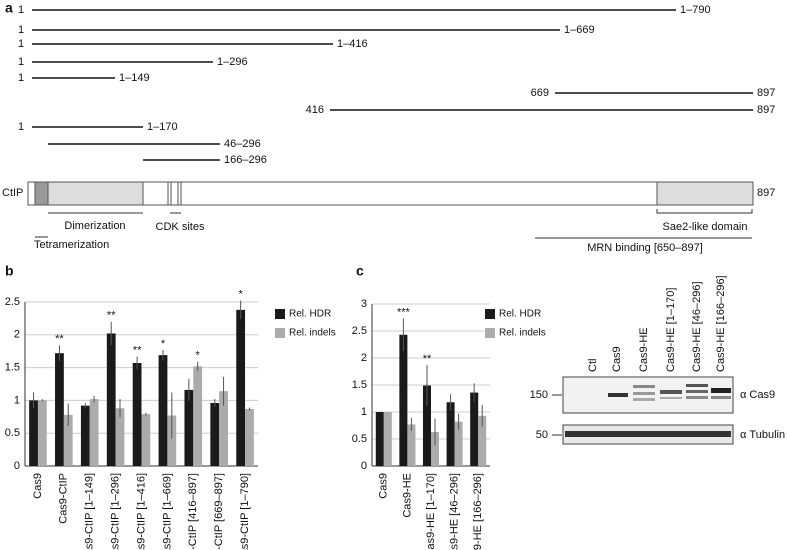 This screenshot has width=787, height=550. What do you see at coordinates (766, 193) in the screenshot?
I see `protein-end: 897` at bounding box center [766, 193].